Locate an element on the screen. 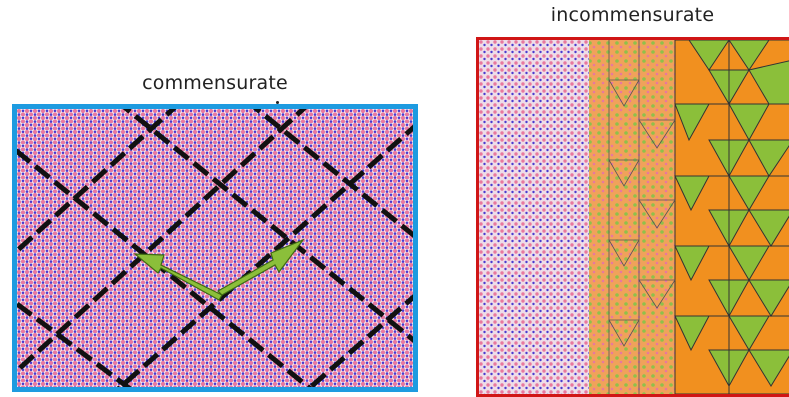 The width and height of the screenshot is (789, 397). mid-tiling-outlines is located at coordinates (642, 217).